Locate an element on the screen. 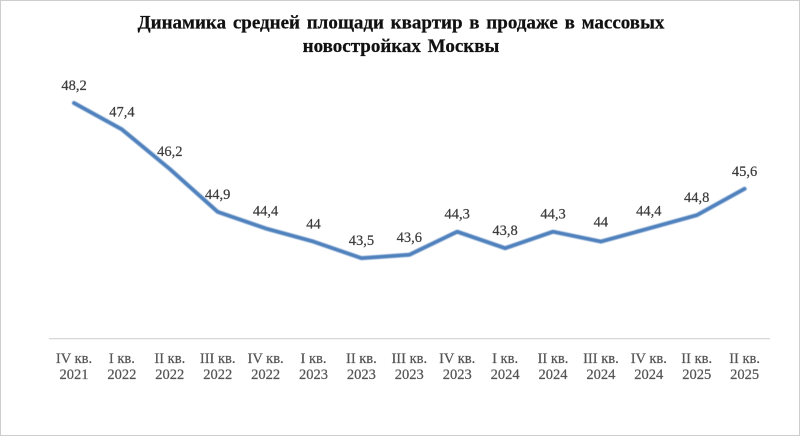 This screenshot has width=800, height=436. svg-text: 48,2 is located at coordinates (73, 86).